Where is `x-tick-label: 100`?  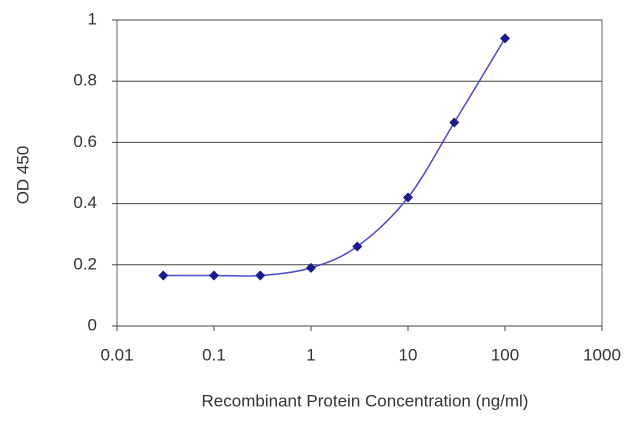
x-tick-label: 100 is located at coordinates (505, 354).